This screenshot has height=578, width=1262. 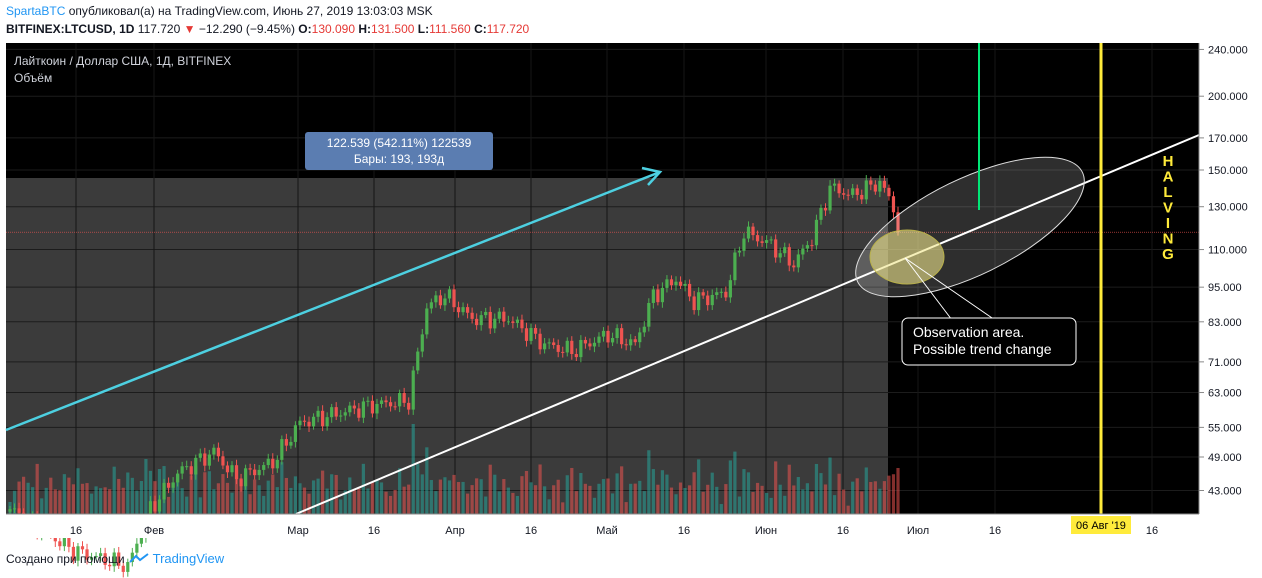 What do you see at coordinates (1101, 525) in the screenshot?
I see `date-marker-label: 06 Авг '19` at bounding box center [1101, 525].